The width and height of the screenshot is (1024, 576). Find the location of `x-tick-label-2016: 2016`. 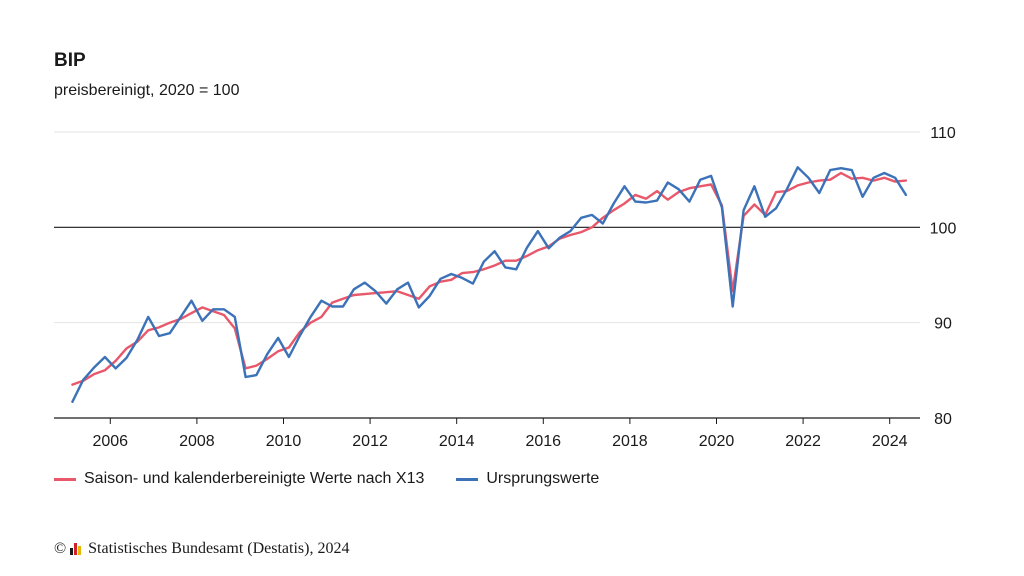

x-tick-label-2016: 2016 is located at coordinates (543, 441).